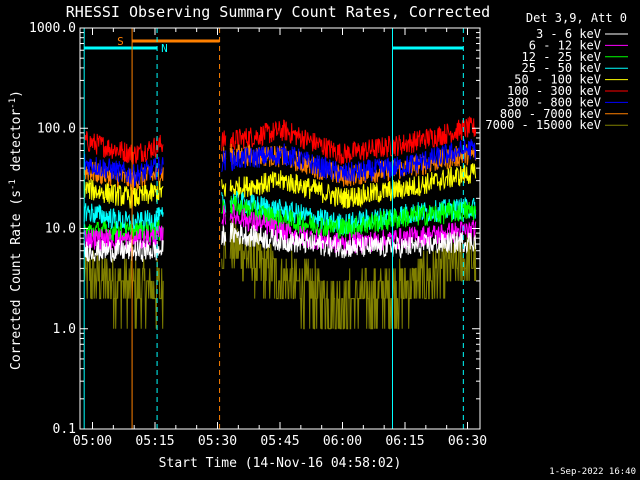 This screenshot has width=640, height=480. What do you see at coordinates (13, 103) in the screenshot?
I see `y-axis-label-exponent-2: -1` at bounding box center [13, 103].